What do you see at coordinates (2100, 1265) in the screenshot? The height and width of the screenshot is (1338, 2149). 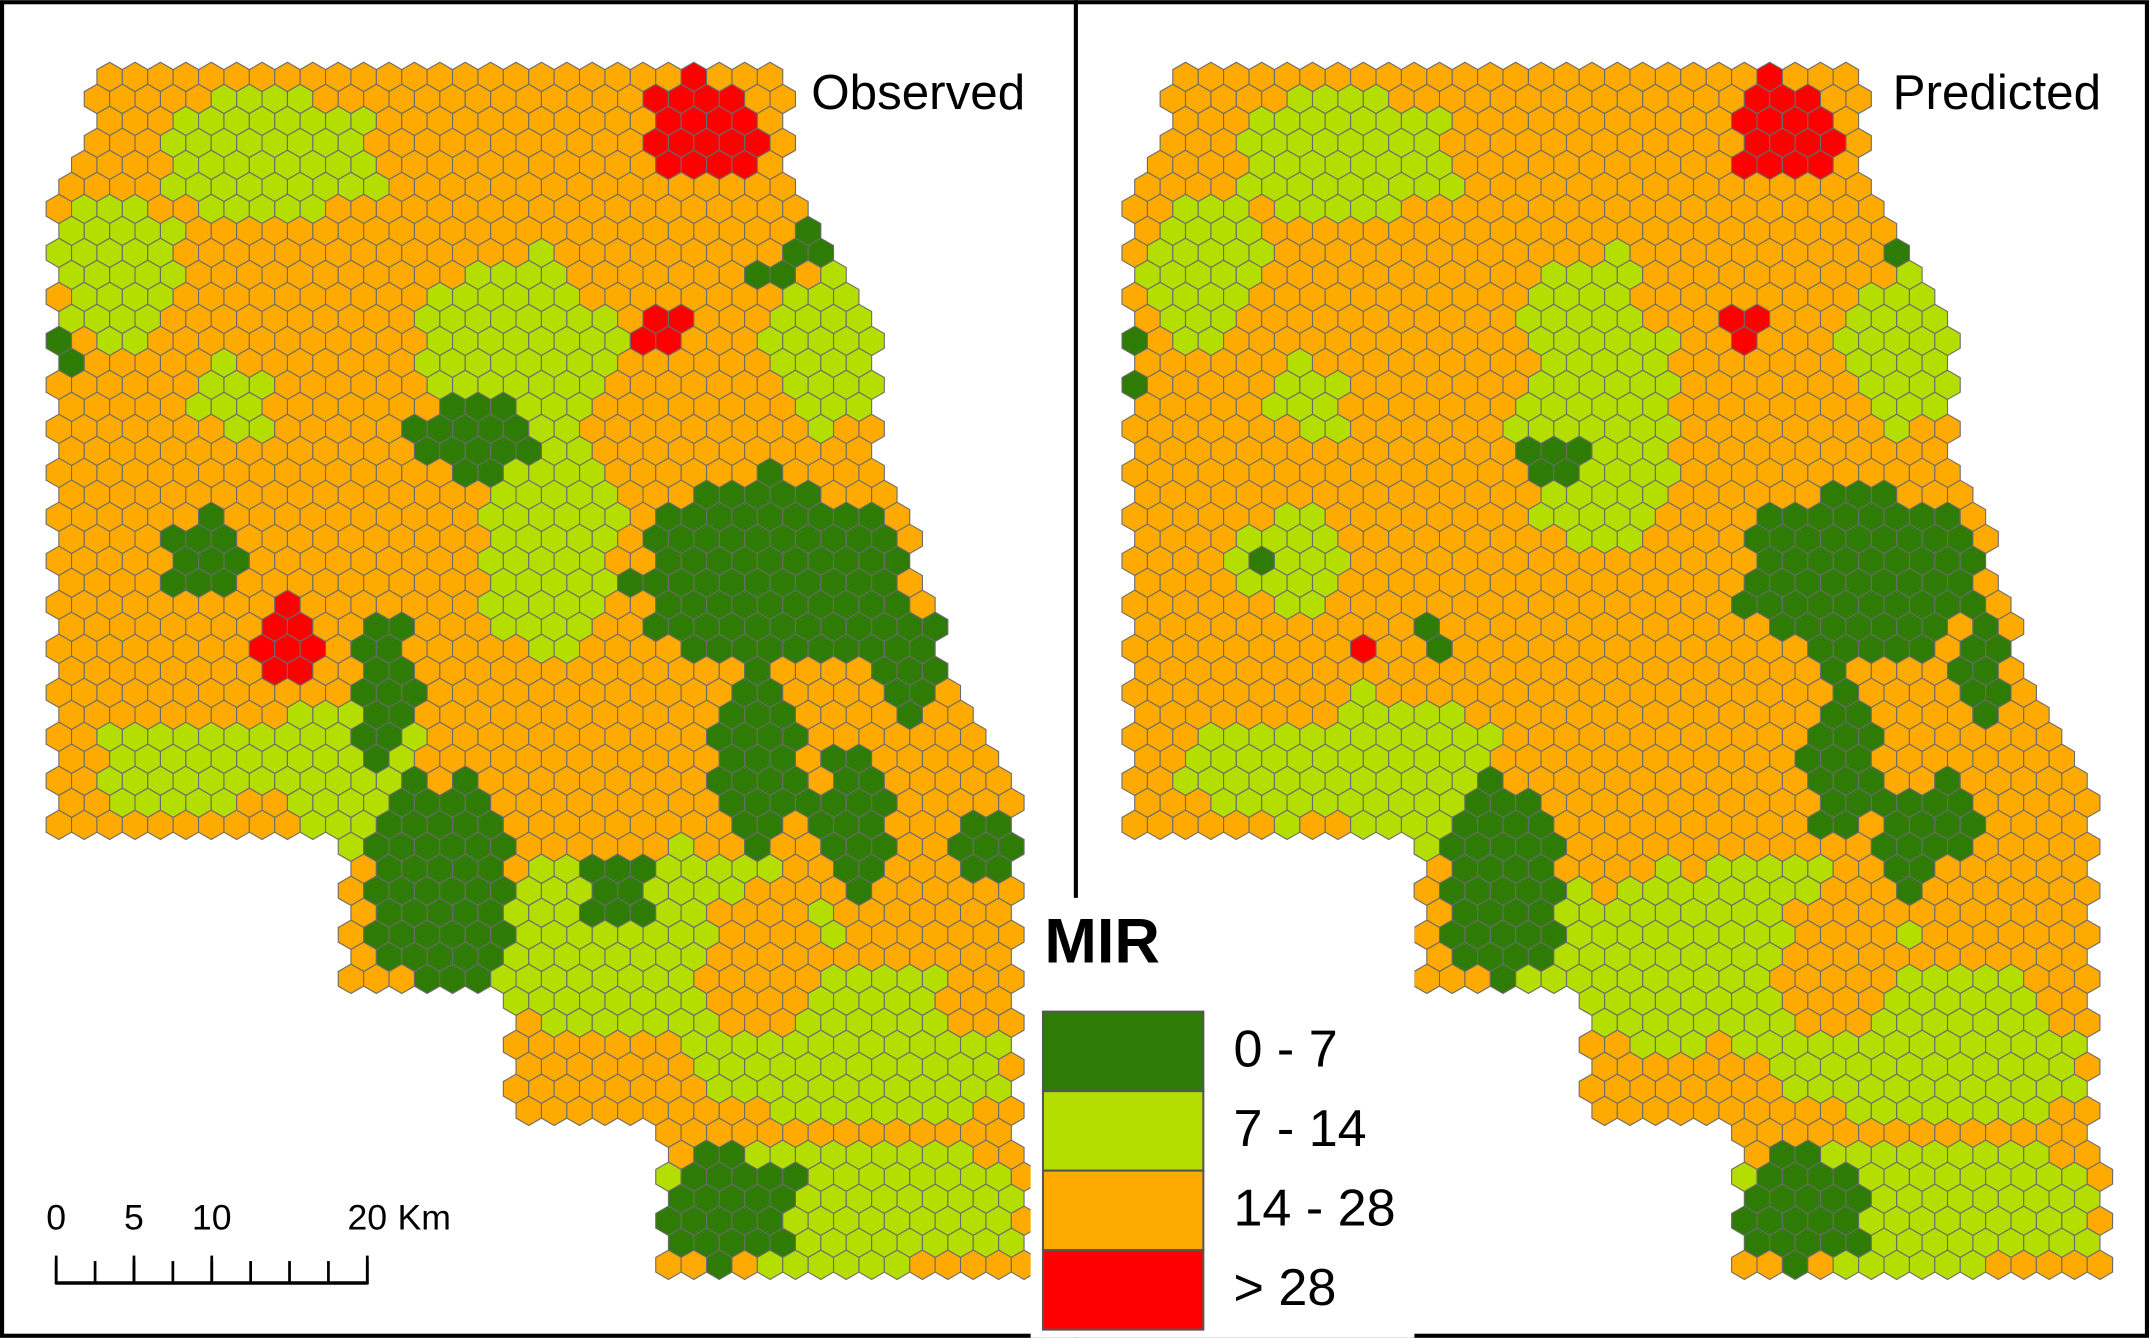 I see `hex-cell` at bounding box center [2100, 1265].